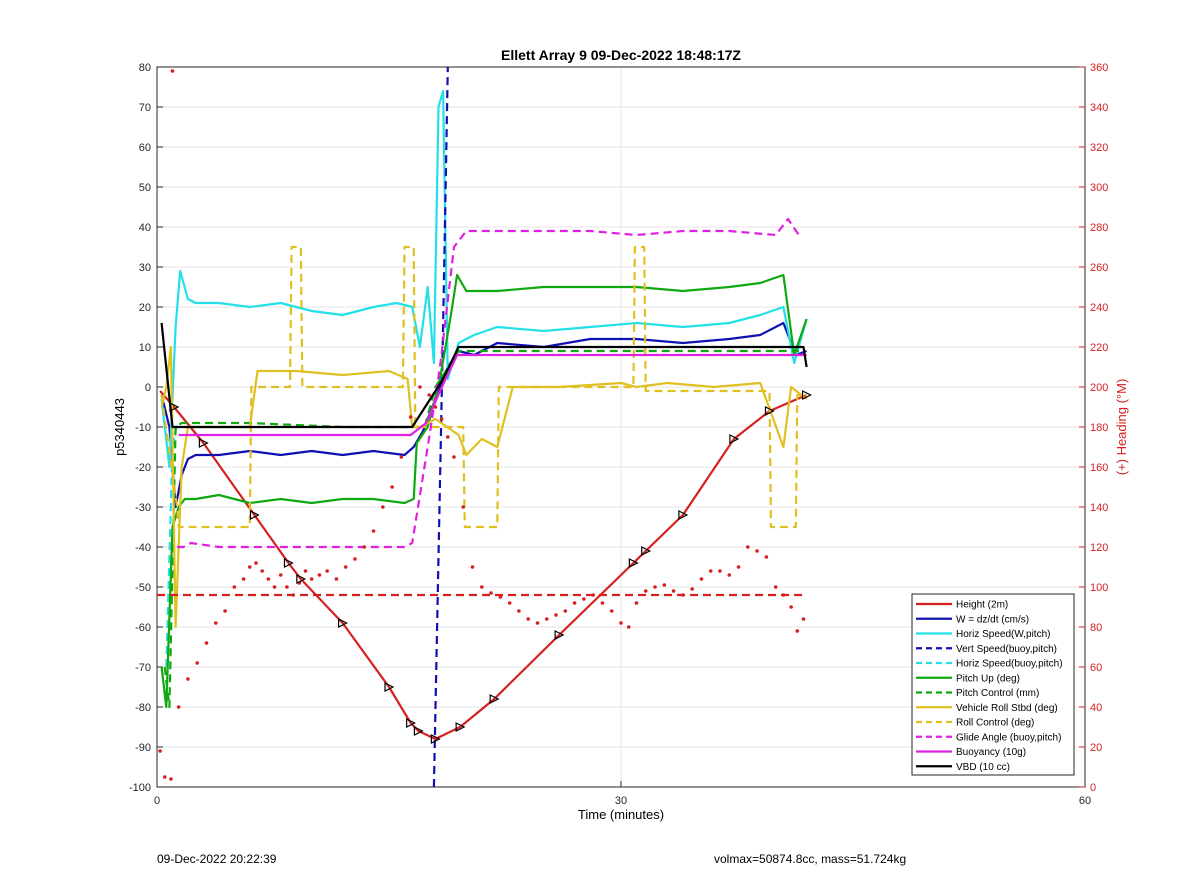  What do you see at coordinates (145, 268) in the screenshot?
I see `y-tick-label: 30` at bounding box center [145, 268].